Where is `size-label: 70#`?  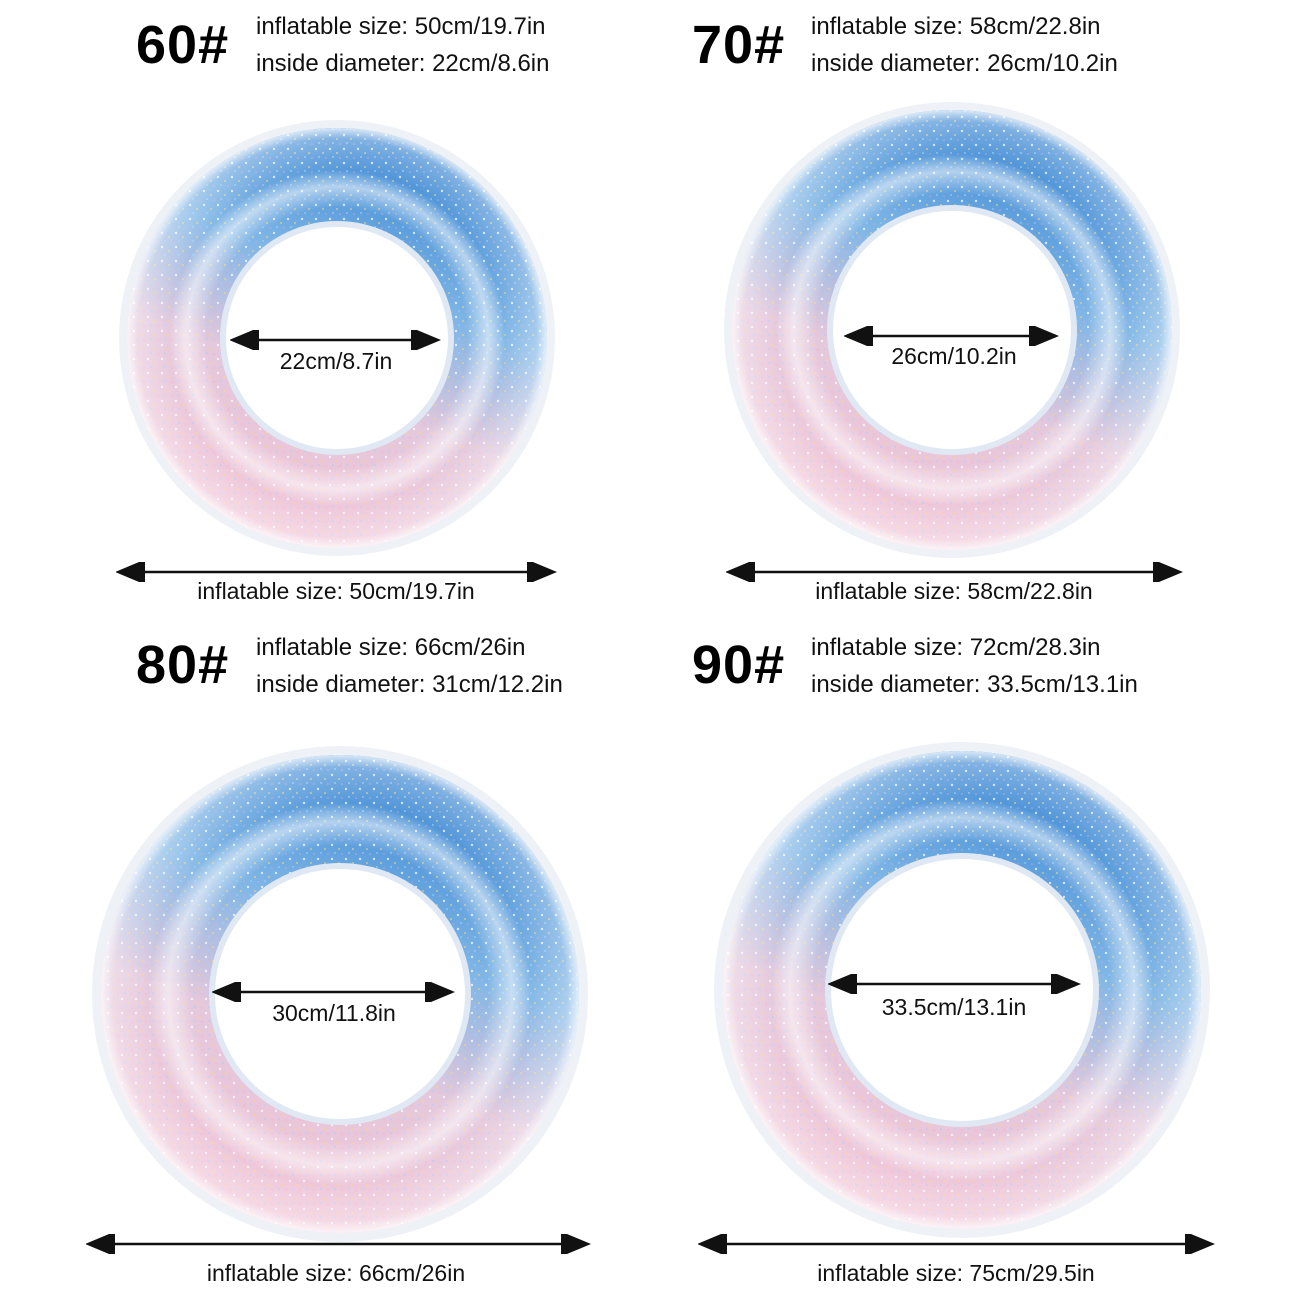 size-label: 70# is located at coordinates (739, 45).